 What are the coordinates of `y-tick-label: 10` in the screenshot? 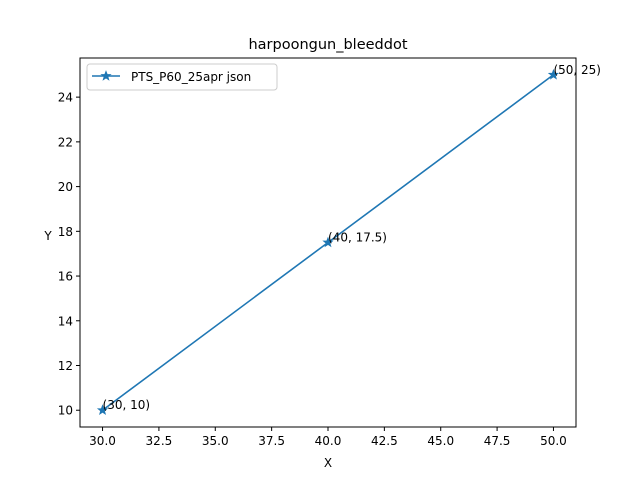 It's located at (65, 411).